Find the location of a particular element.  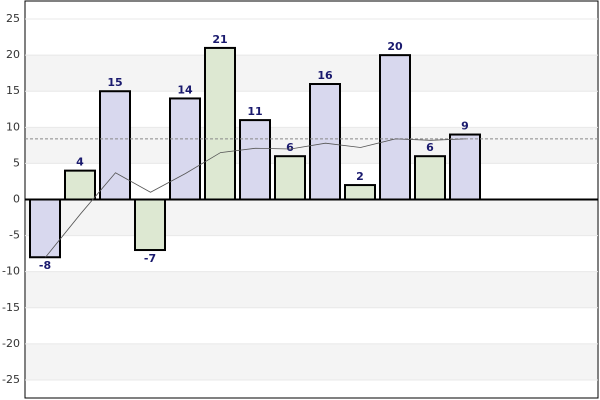

y-tick-label: -25 is located at coordinates (11, 379).